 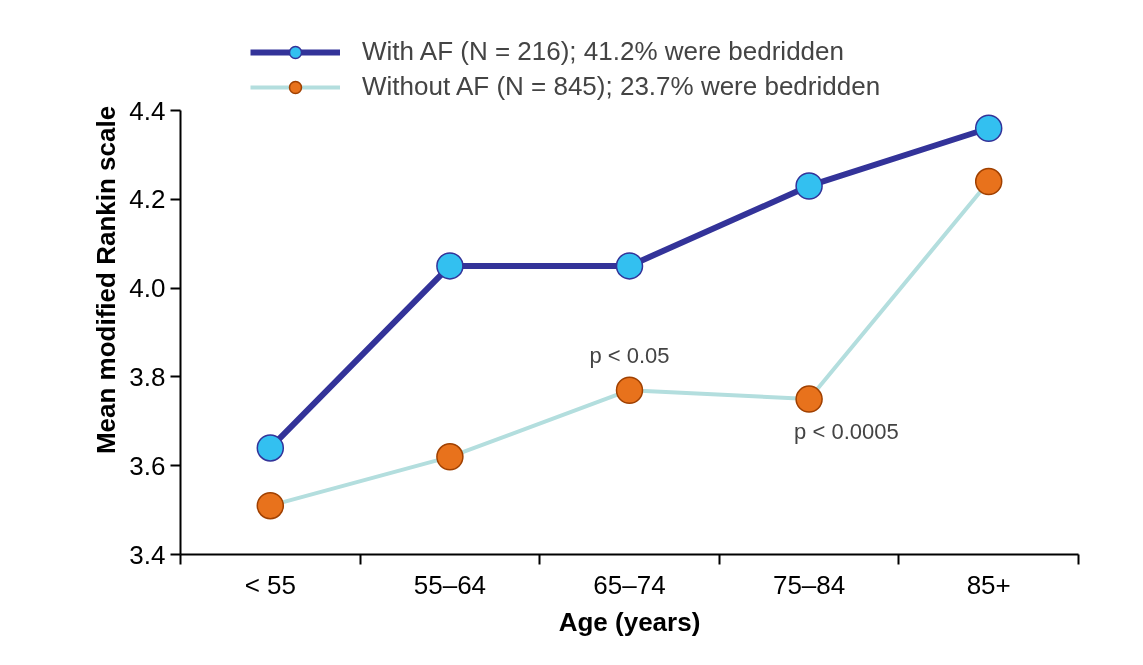 I want to click on annotation: p < 0.05, so click(x=629, y=356).